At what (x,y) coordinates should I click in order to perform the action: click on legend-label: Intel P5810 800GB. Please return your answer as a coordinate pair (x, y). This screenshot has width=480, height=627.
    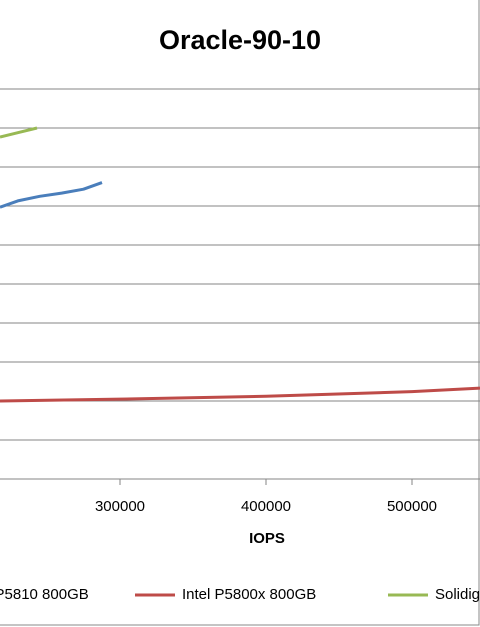
    Looking at the image, I should click on (44, 594).